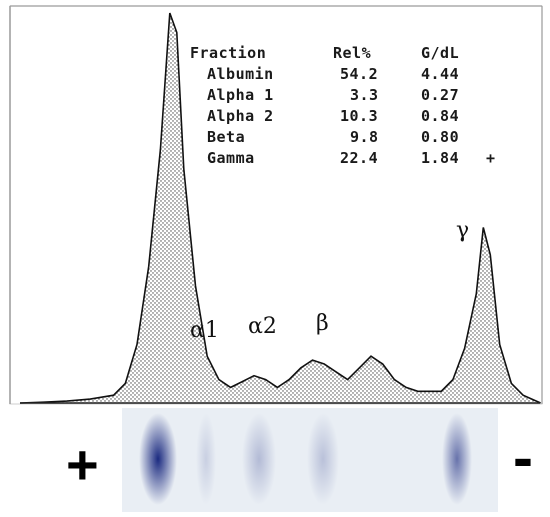 This screenshot has width=550, height=517. I want to click on gel-band-albumin, so click(158, 459).